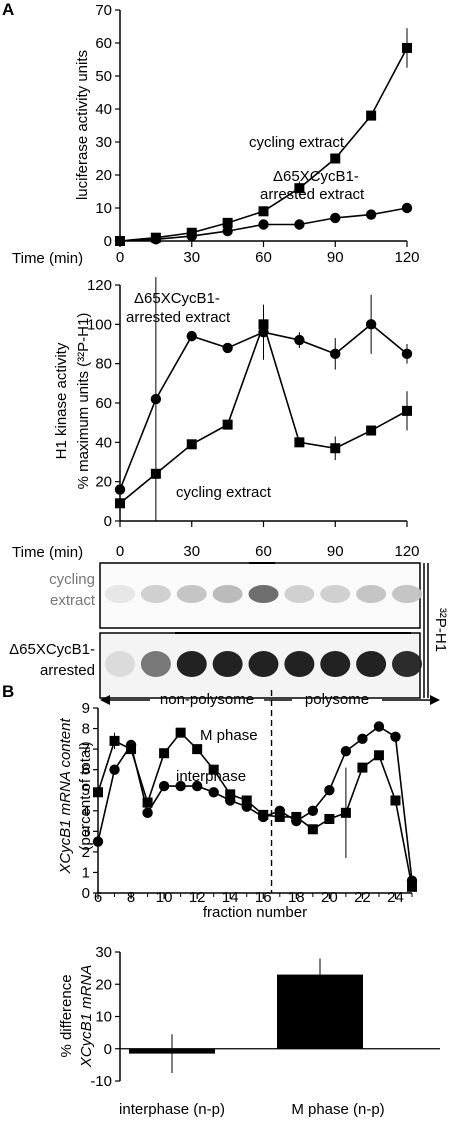 Image resolution: width=450 pixels, height=1125 pixels. What do you see at coordinates (82, 125) in the screenshot?
I see `c1-ylabel: luciferase activity units` at bounding box center [82, 125].